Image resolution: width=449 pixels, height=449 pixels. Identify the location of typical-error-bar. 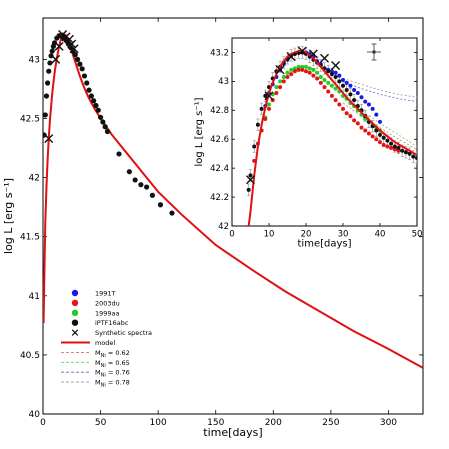
(374, 52).